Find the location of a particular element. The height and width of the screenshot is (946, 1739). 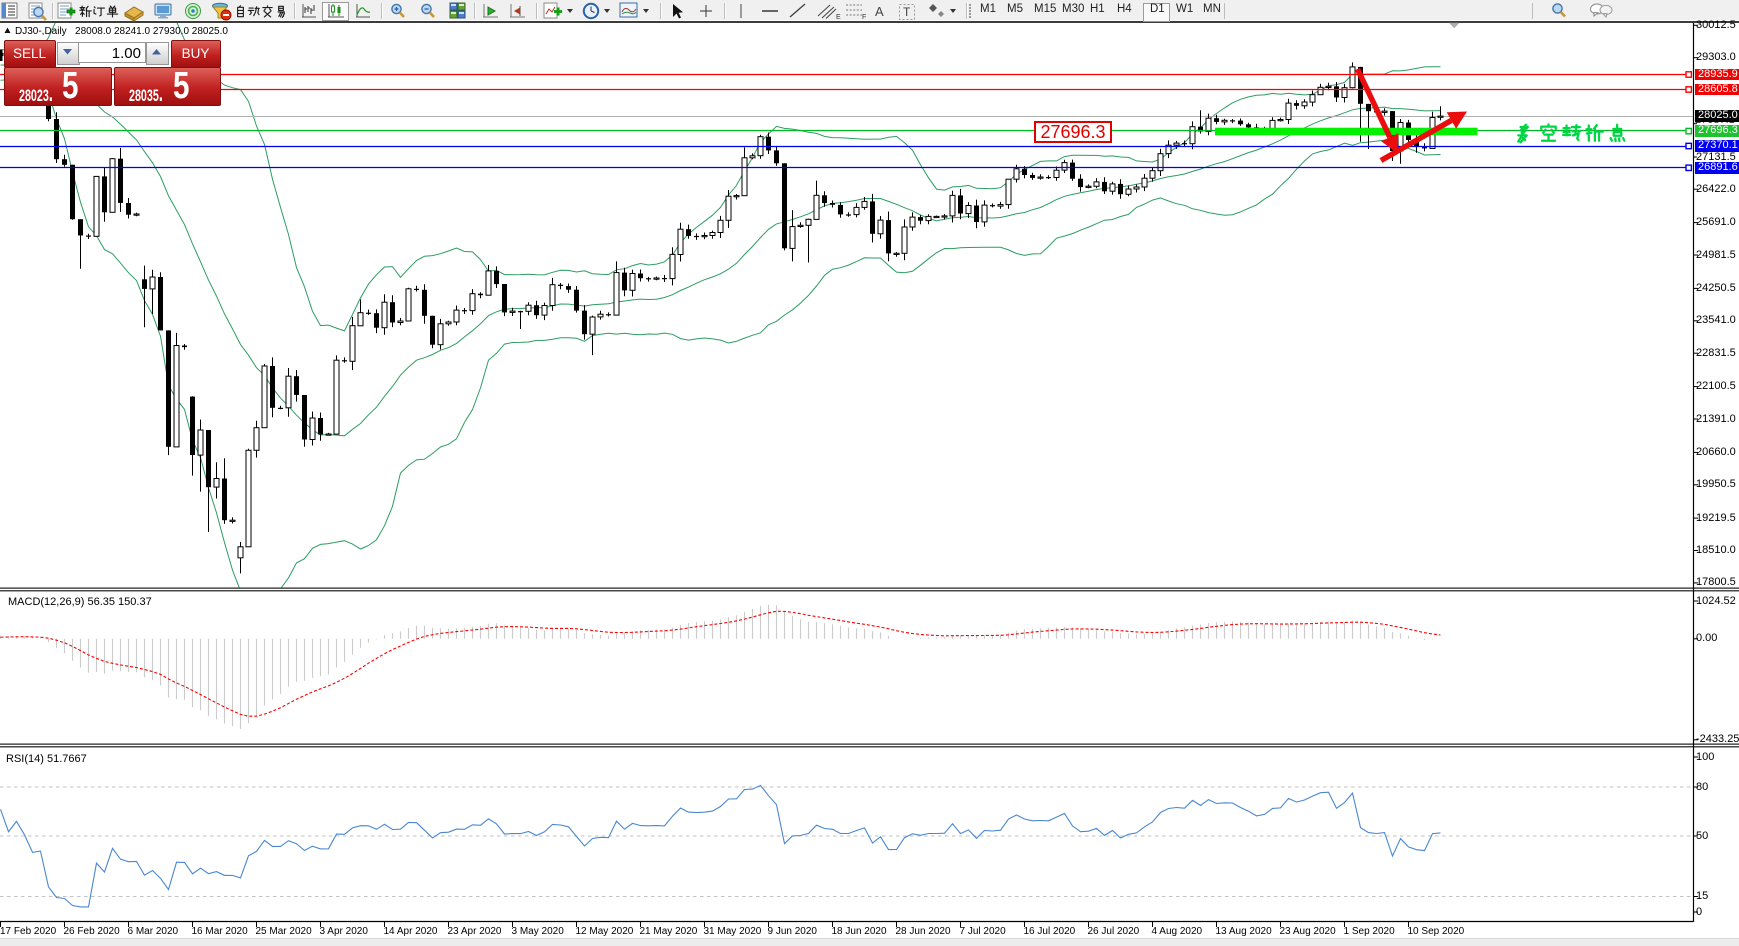

svg-text: A is located at coordinates (879, 11).